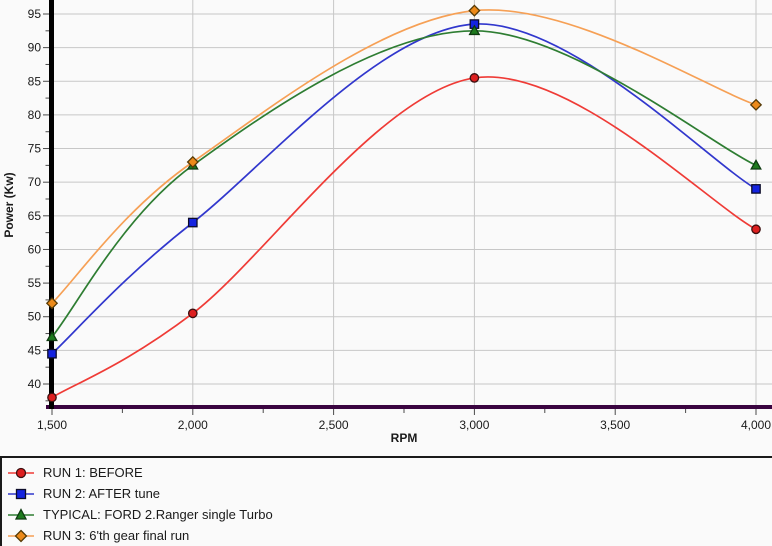 The height and width of the screenshot is (546, 772). I want to click on svg-text: RPM, so click(404, 438).